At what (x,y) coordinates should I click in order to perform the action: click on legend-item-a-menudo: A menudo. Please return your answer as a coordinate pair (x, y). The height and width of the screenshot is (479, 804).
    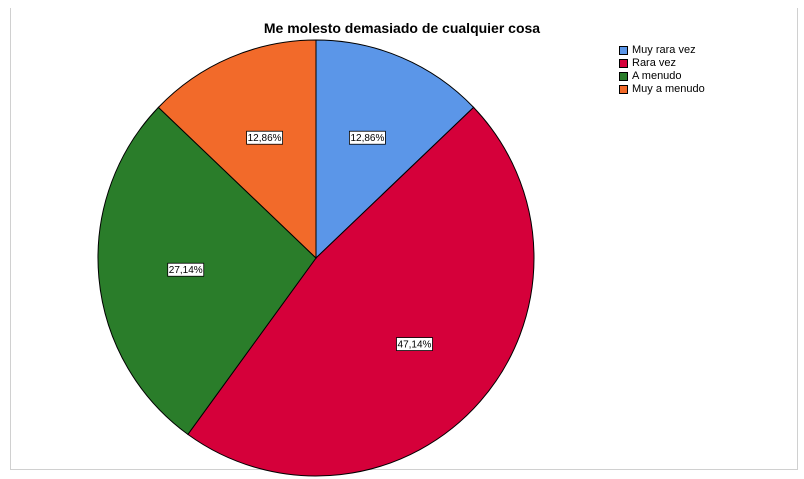
    Looking at the image, I should click on (662, 76).